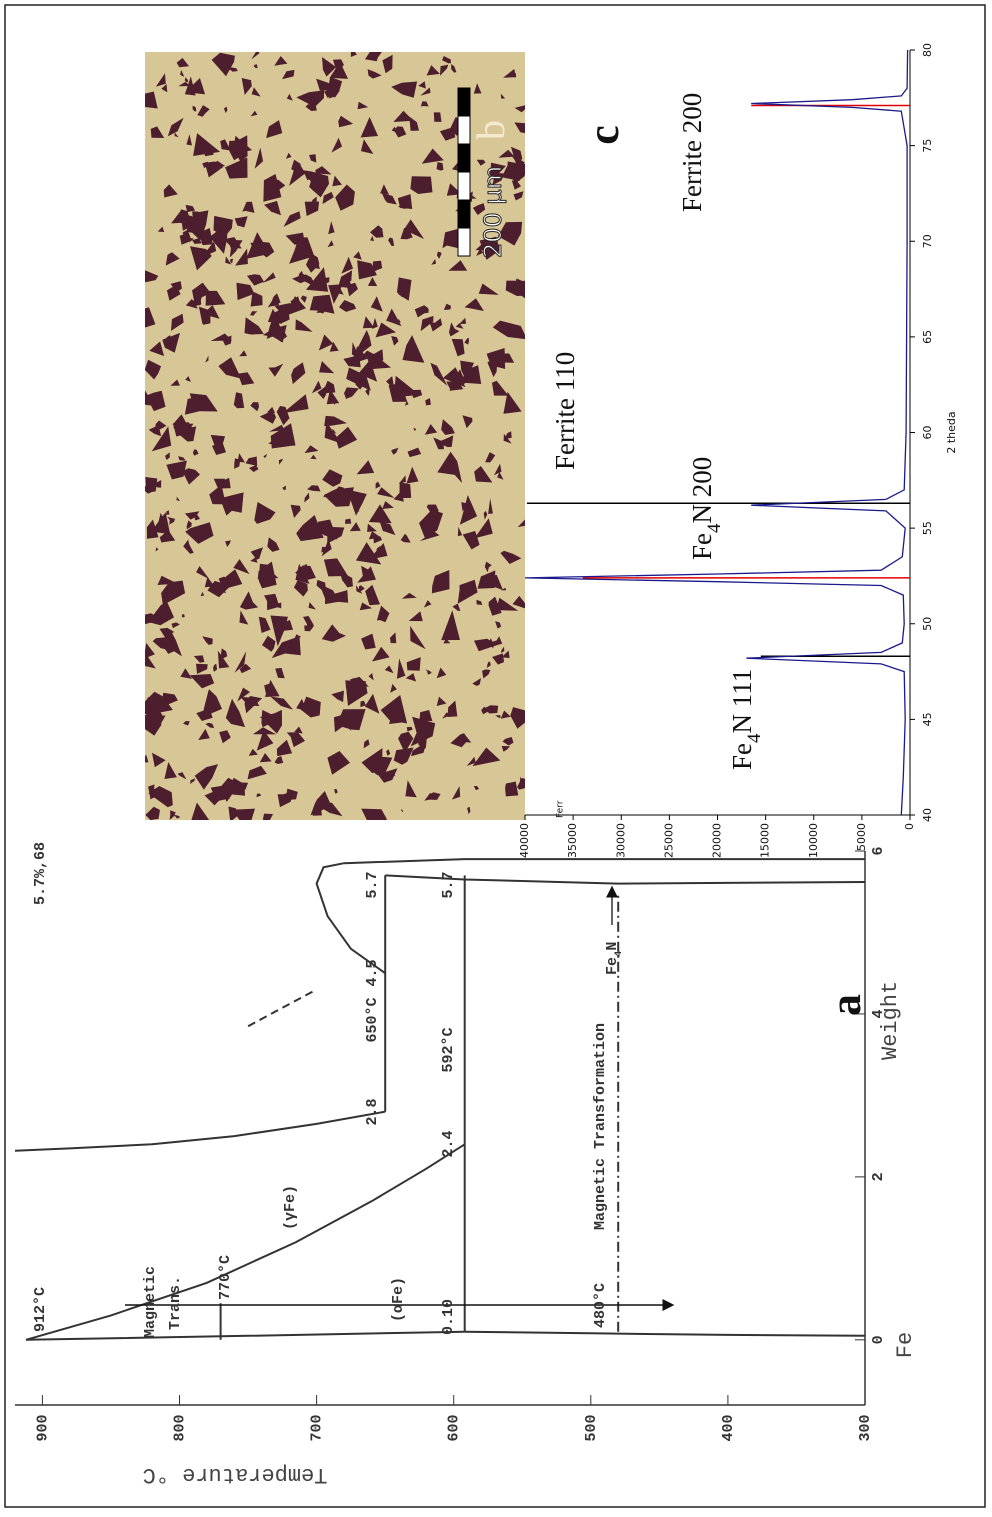 The width and height of the screenshot is (992, 1517). I want to click on annotation: Trans., so click(175, 1303).